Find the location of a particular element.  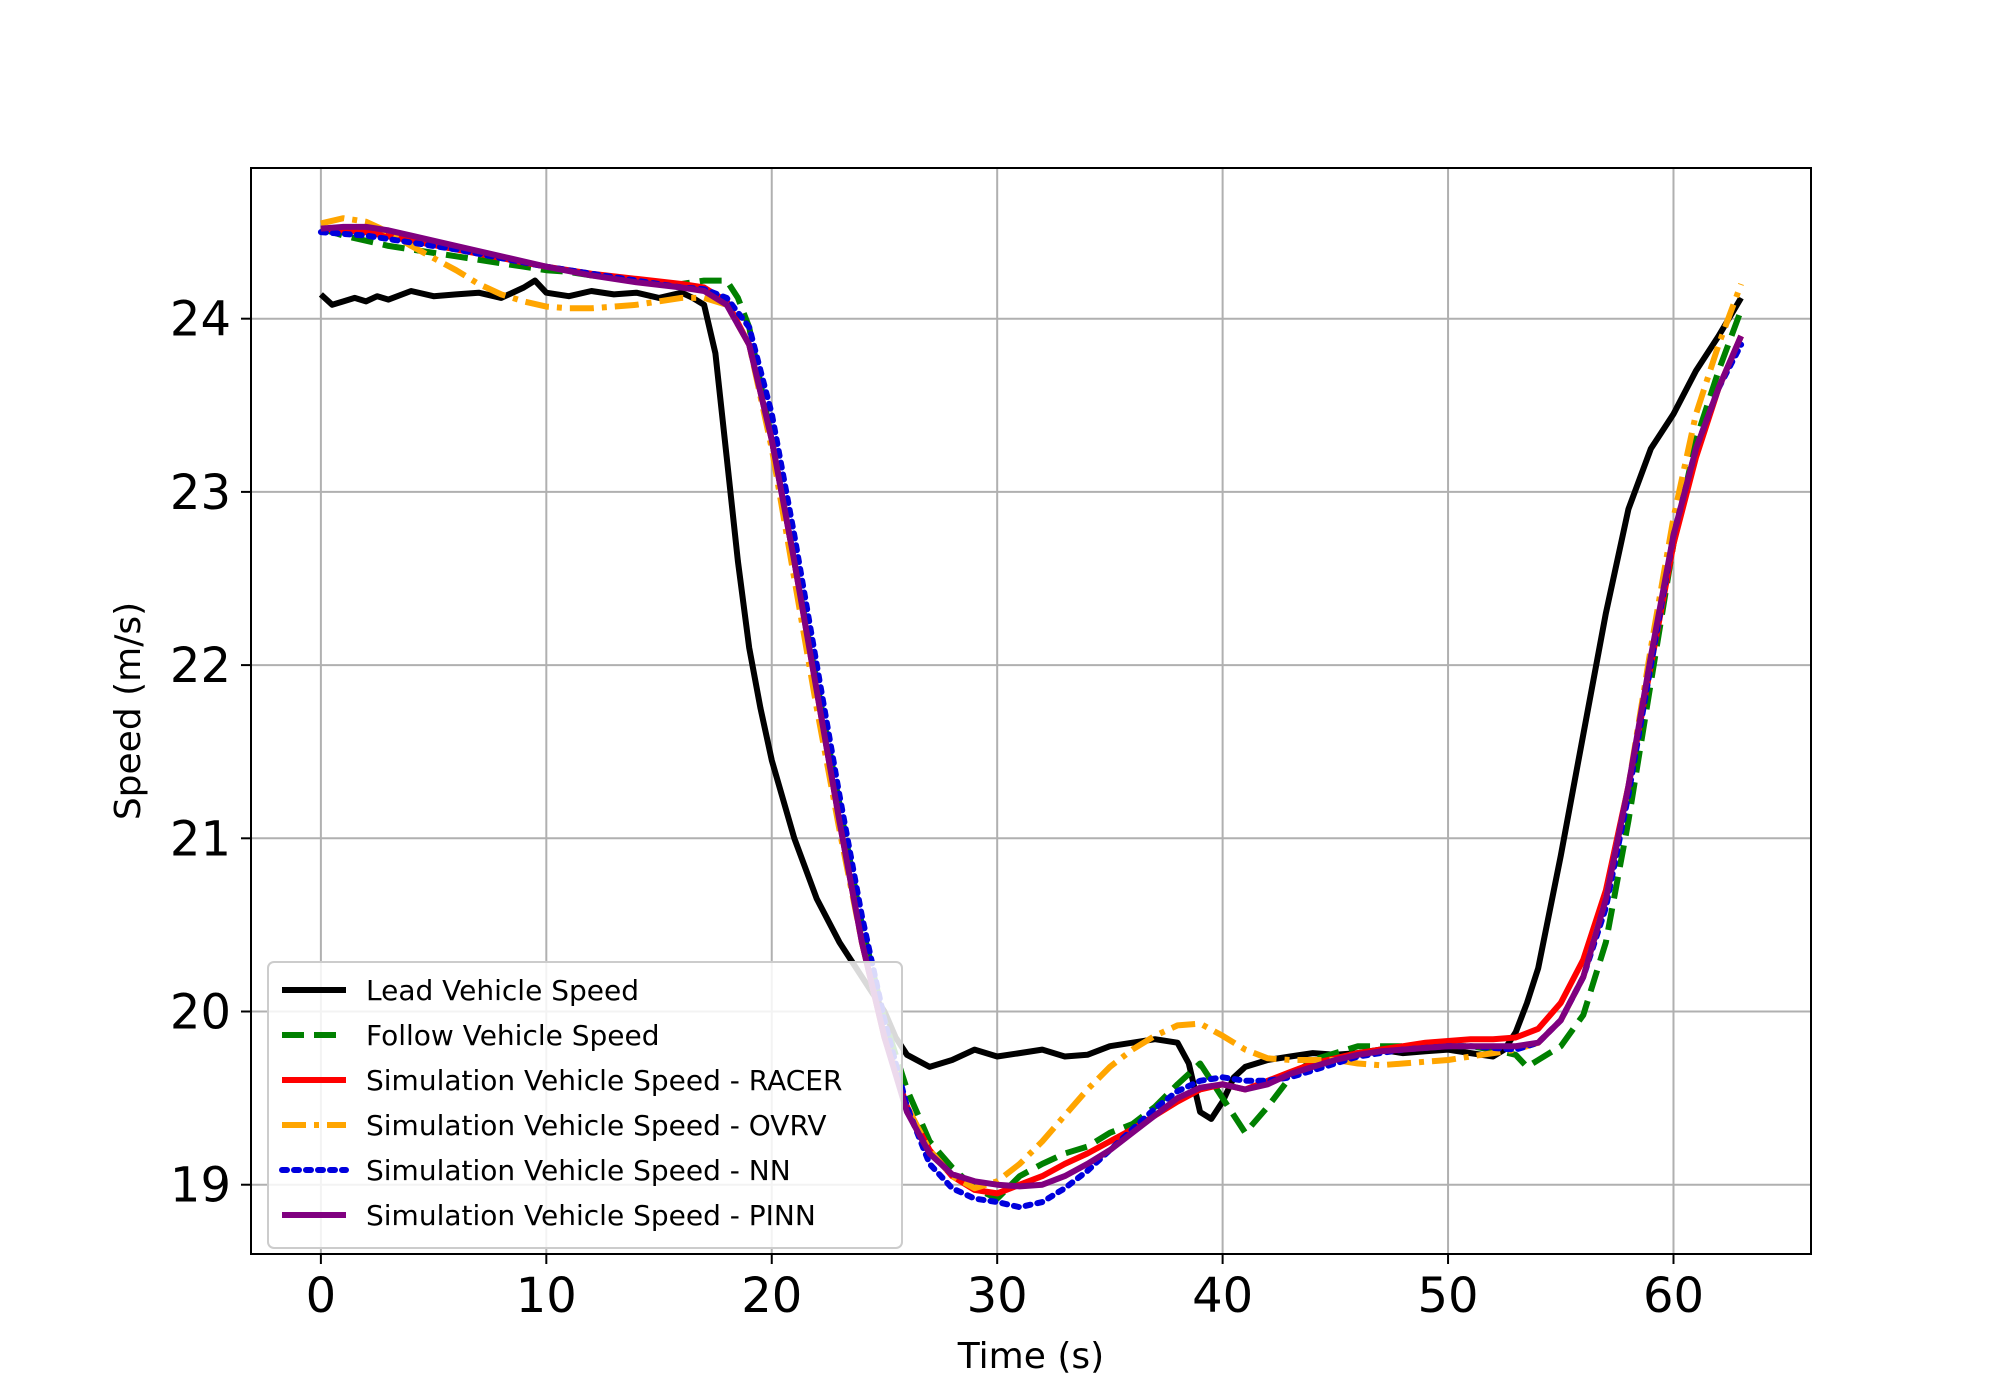

y-tick-label: 23 is located at coordinates (200, 493).